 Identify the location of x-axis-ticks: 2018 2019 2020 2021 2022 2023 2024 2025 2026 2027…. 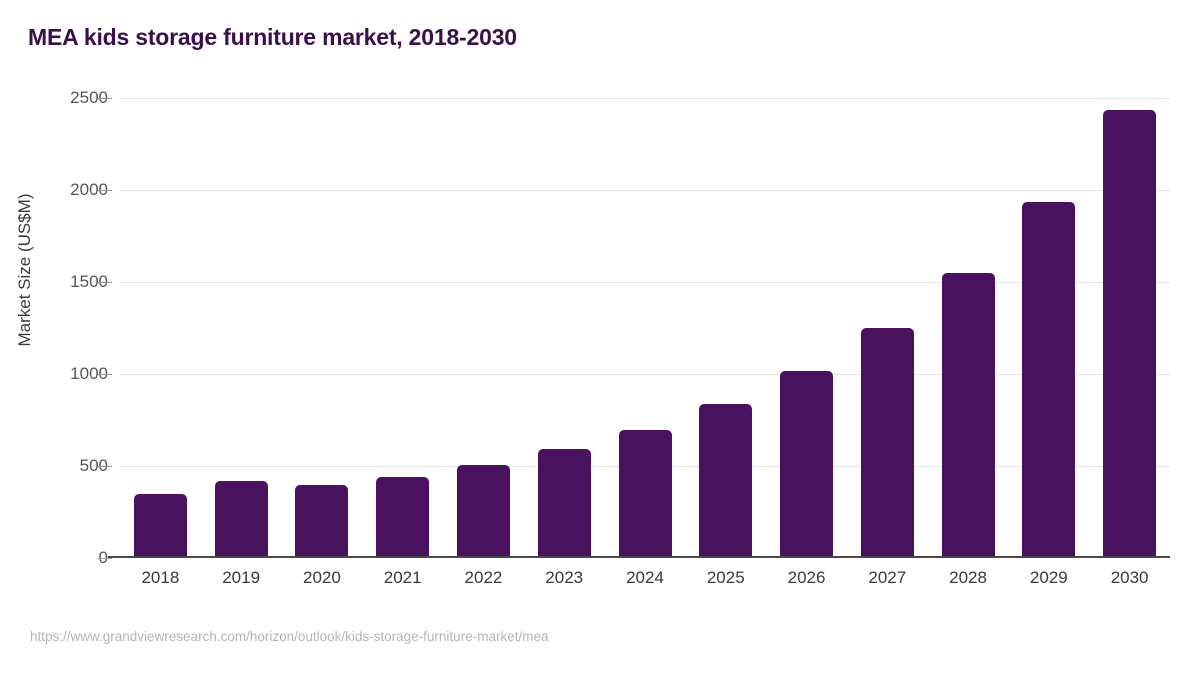
(645, 583).